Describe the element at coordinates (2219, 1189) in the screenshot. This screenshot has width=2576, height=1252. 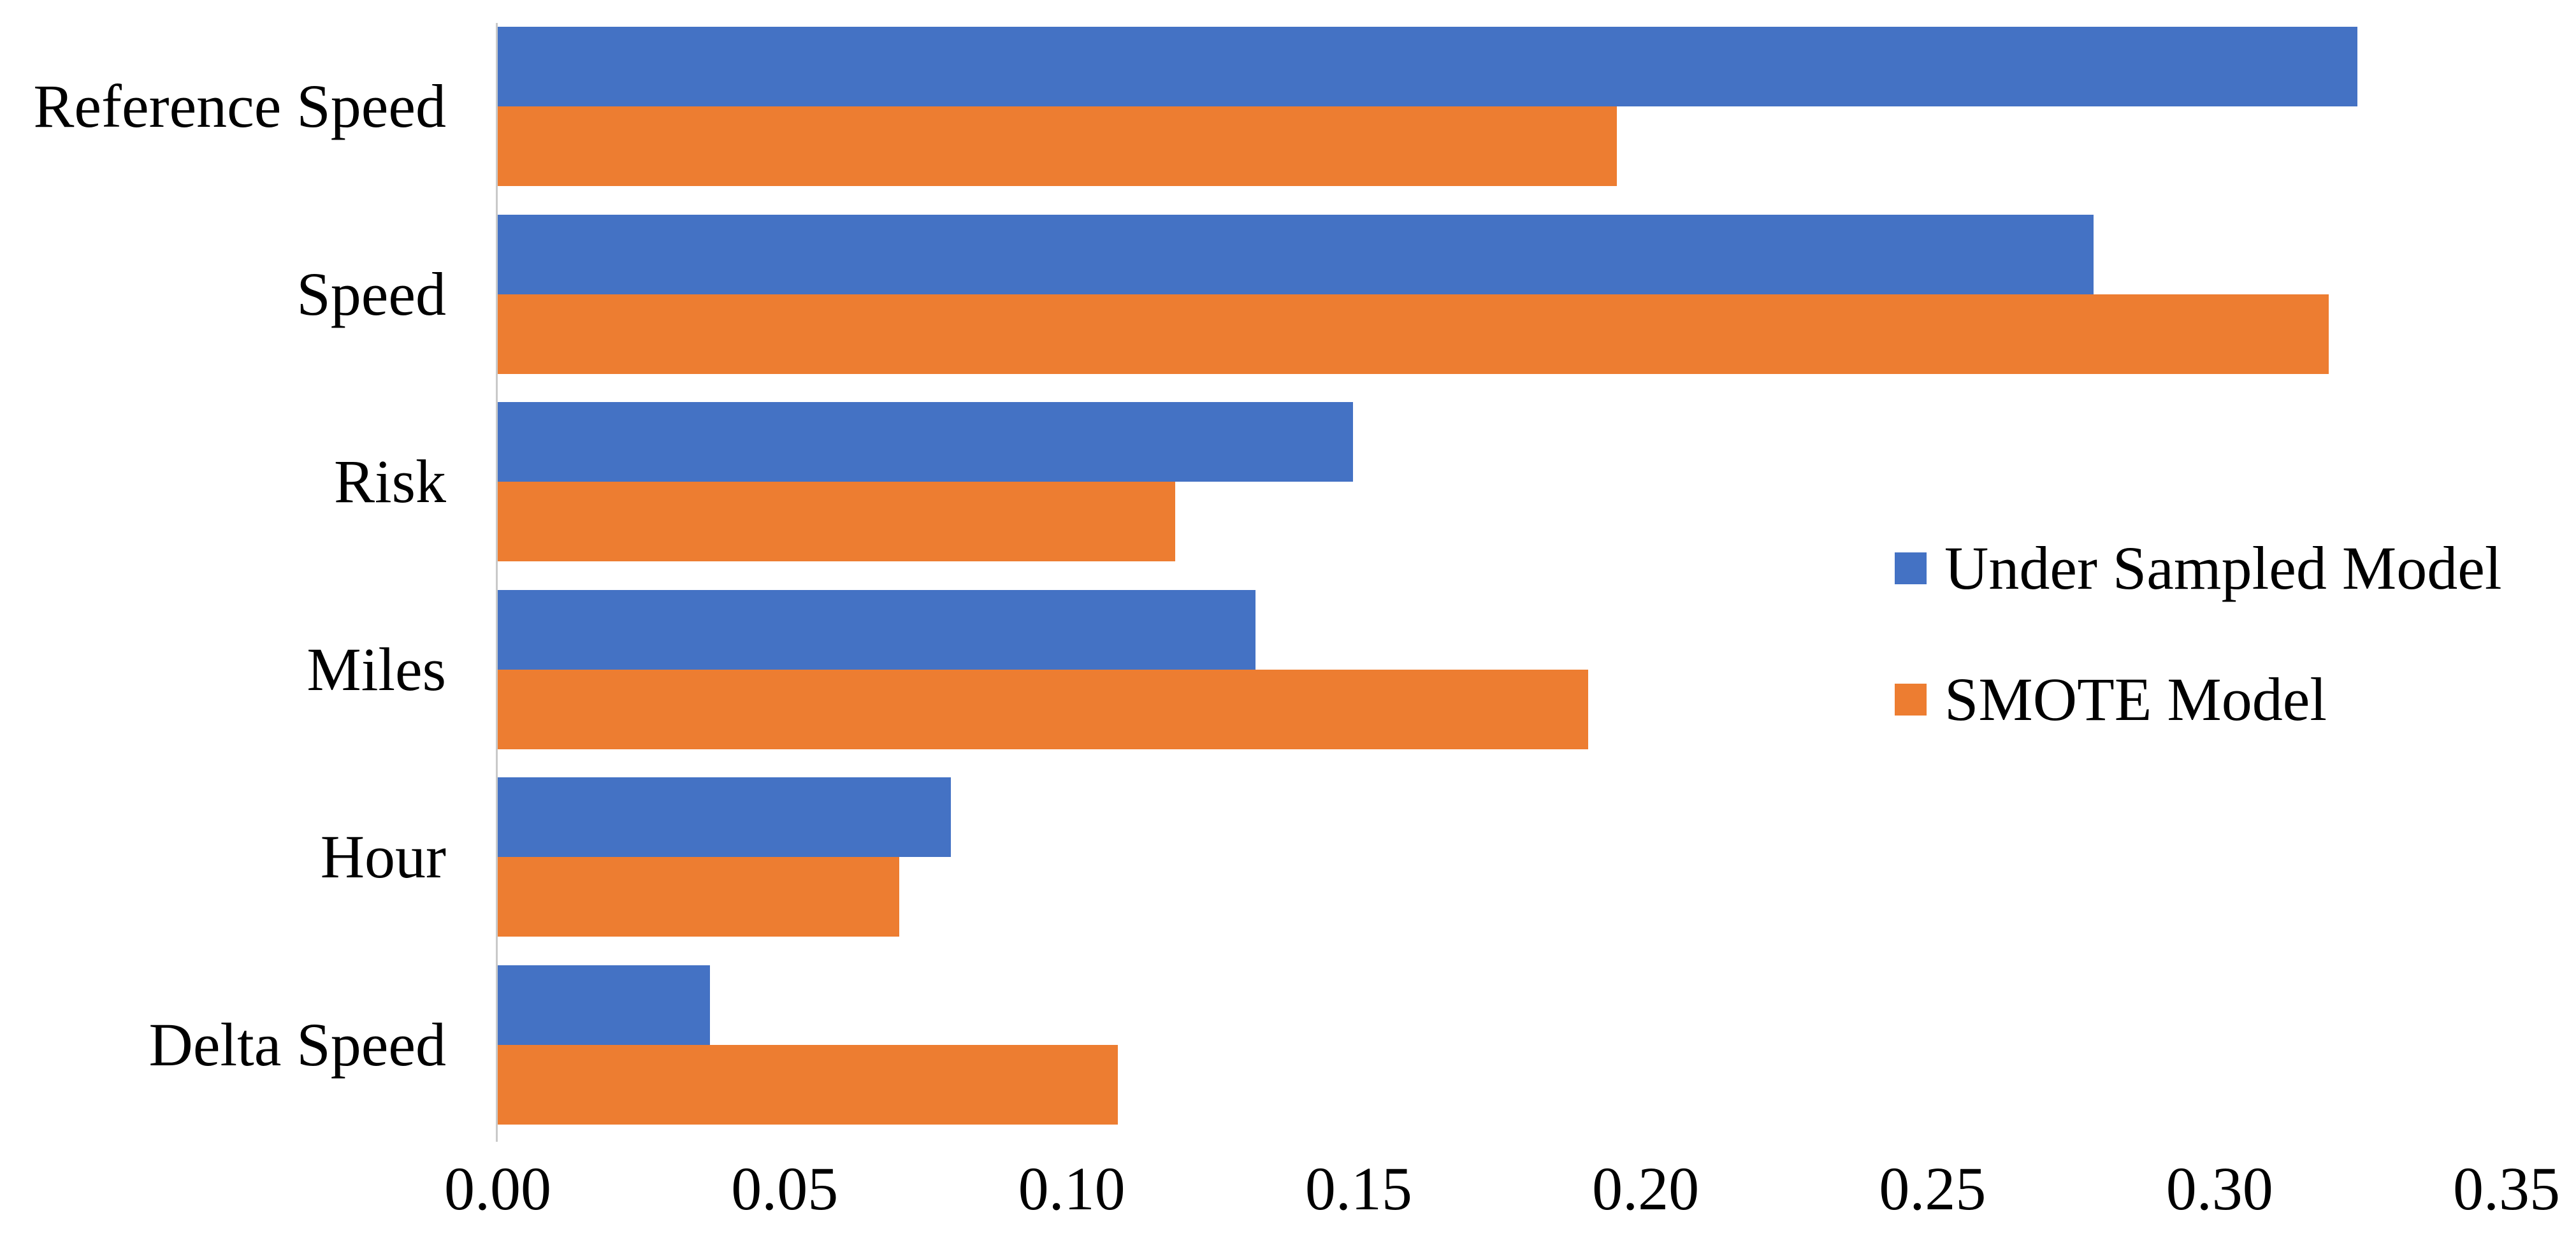
I see `x-tick-label-0-30: 0.30` at that location.